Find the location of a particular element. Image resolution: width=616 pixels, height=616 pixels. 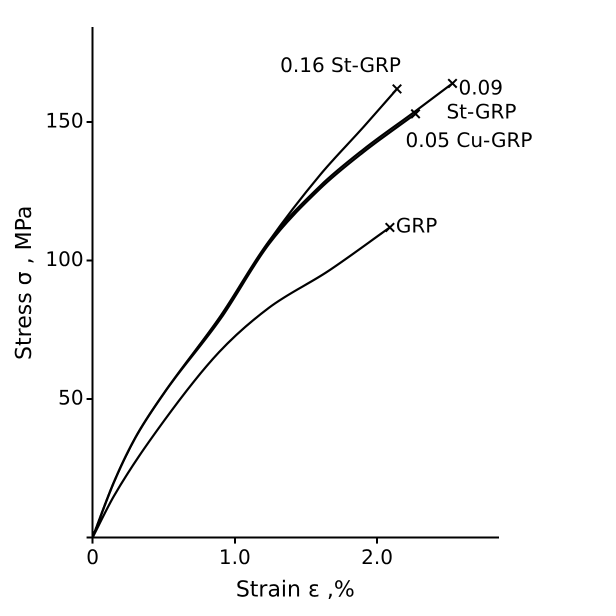

x-tick-label: 1.0 is located at coordinates (234, 556).